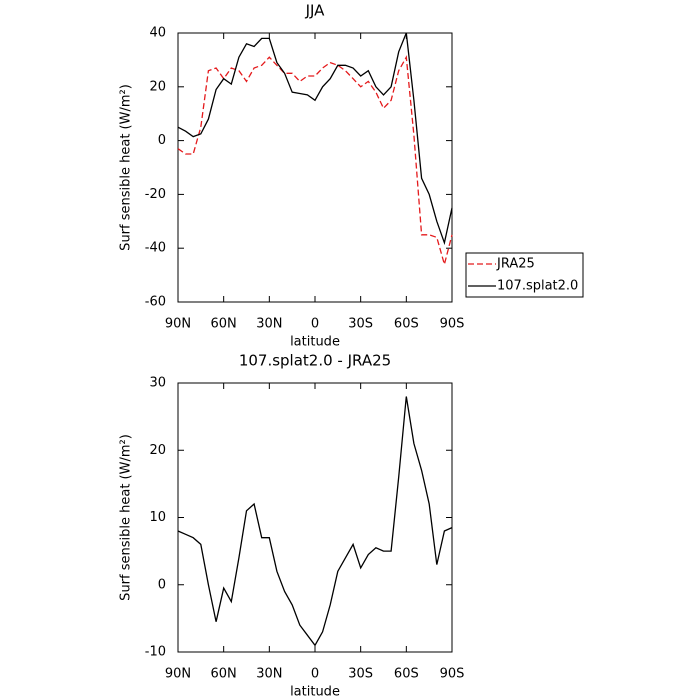  Describe the element at coordinates (315, 11) in the screenshot. I see `chart-title: JJA` at that location.